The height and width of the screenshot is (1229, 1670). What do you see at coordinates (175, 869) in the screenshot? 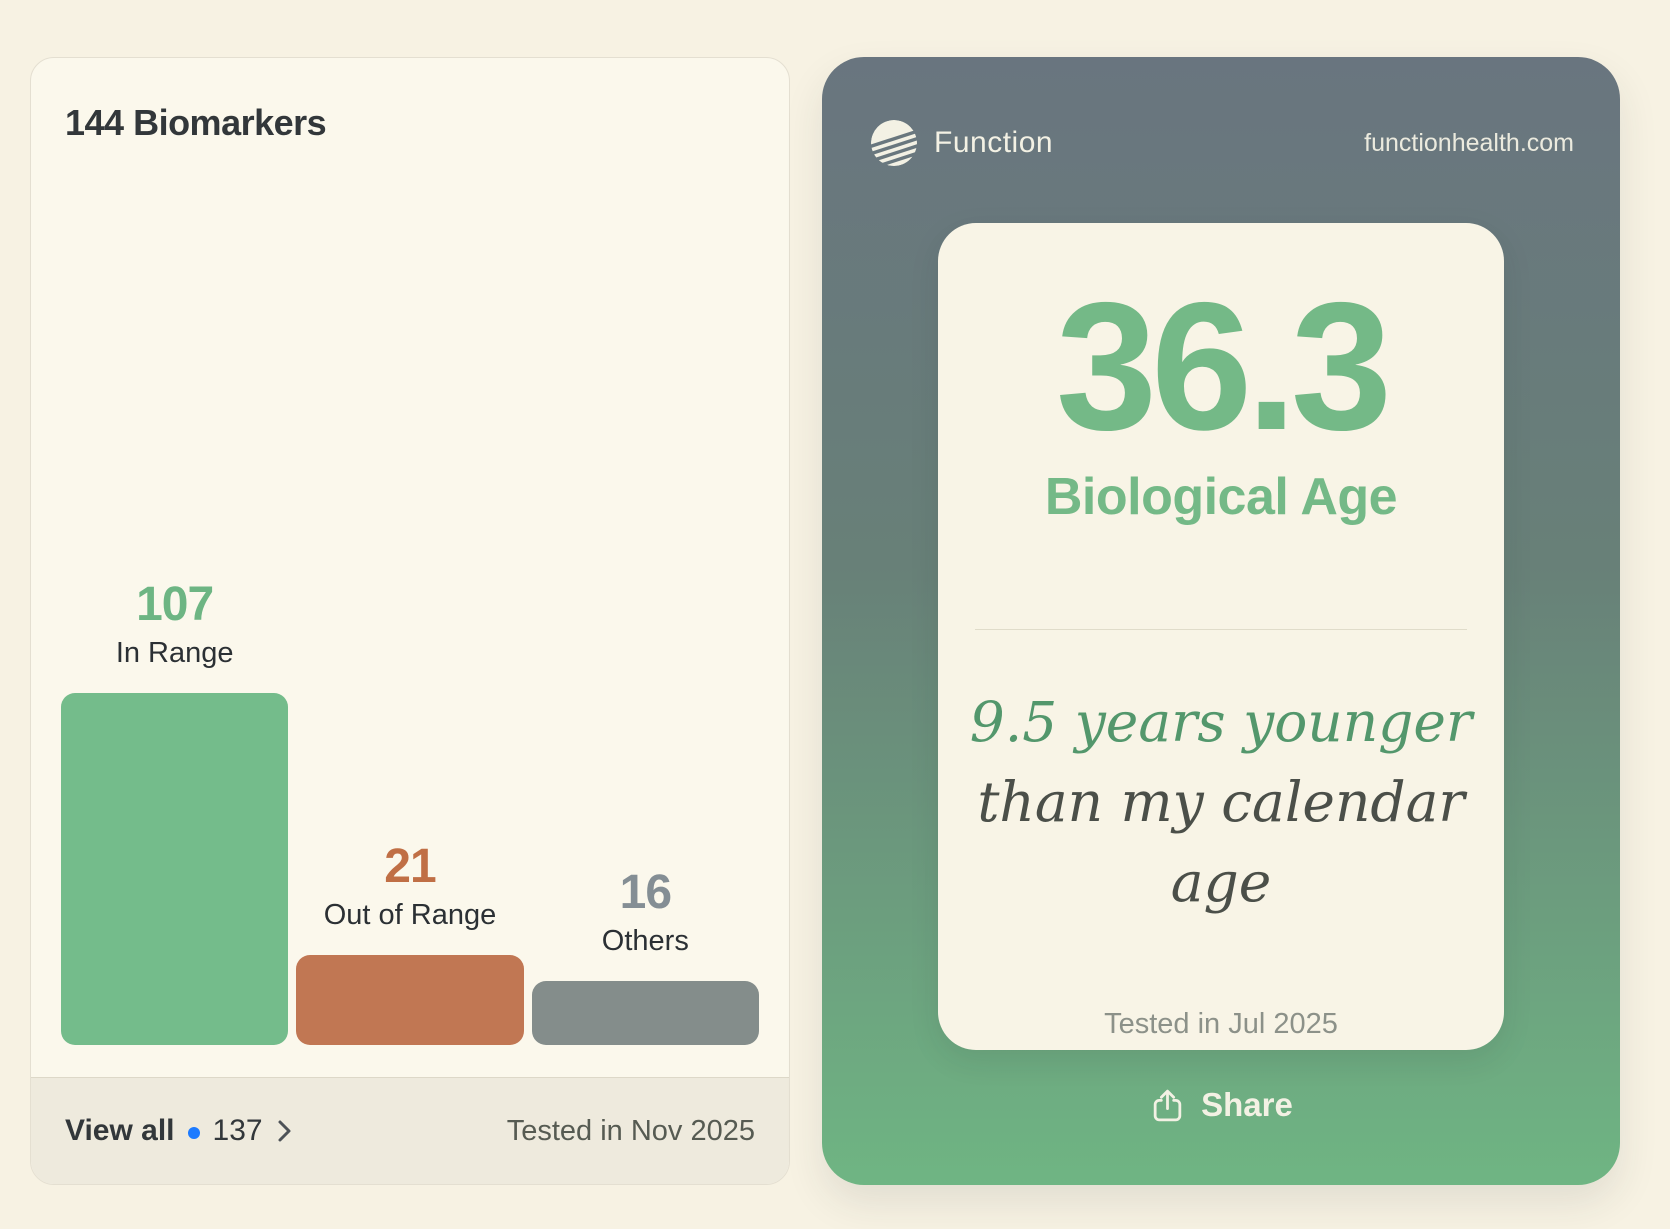
I see `in-range-bar` at bounding box center [175, 869].